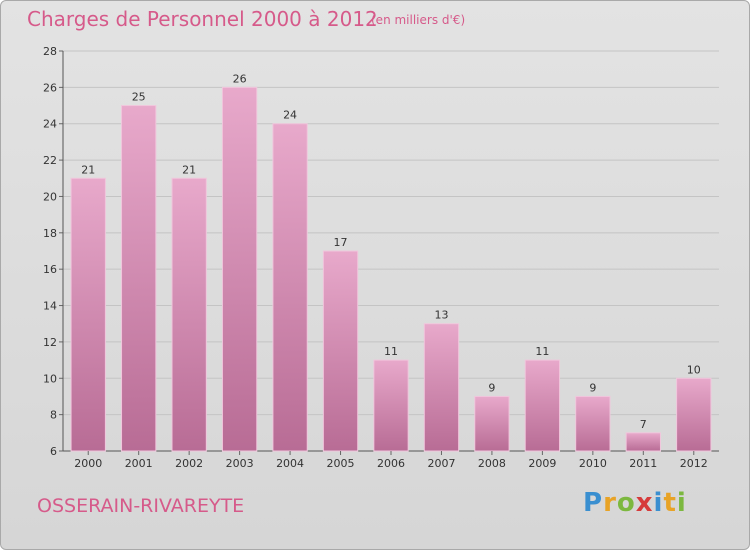 The image size is (750, 550). What do you see at coordinates (441, 315) in the screenshot?
I see `data-label: 13` at bounding box center [441, 315].